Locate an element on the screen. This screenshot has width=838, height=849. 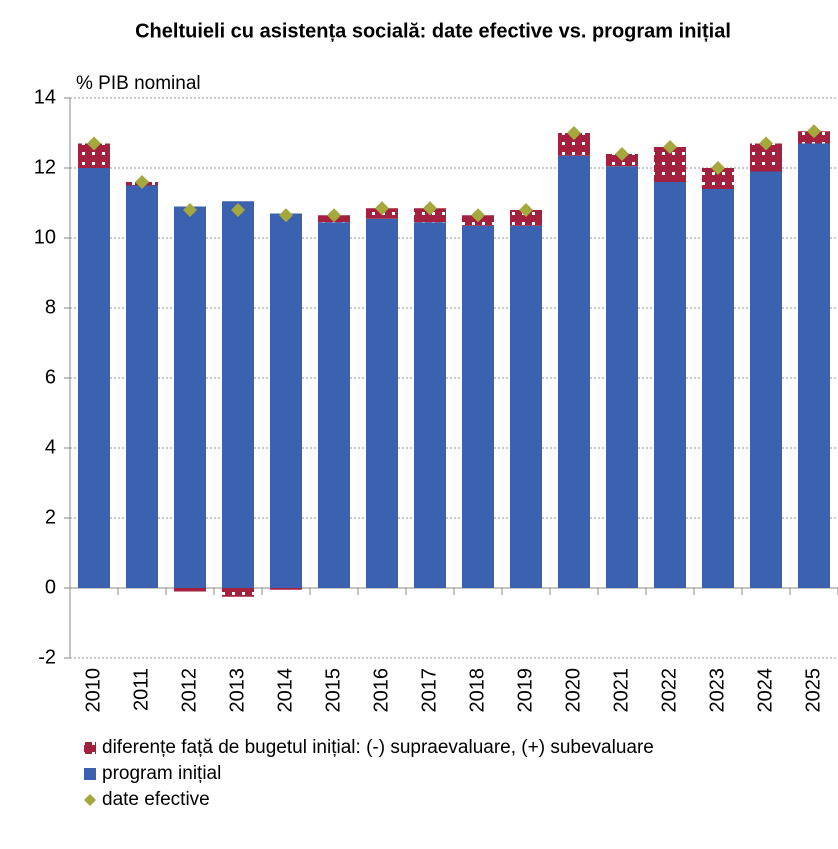
legend-label: program inițial is located at coordinates (161, 773).